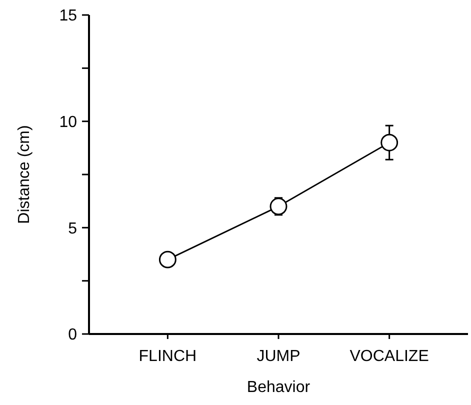  What do you see at coordinates (278, 387) in the screenshot?
I see `x-axis-title: Behavior` at bounding box center [278, 387].